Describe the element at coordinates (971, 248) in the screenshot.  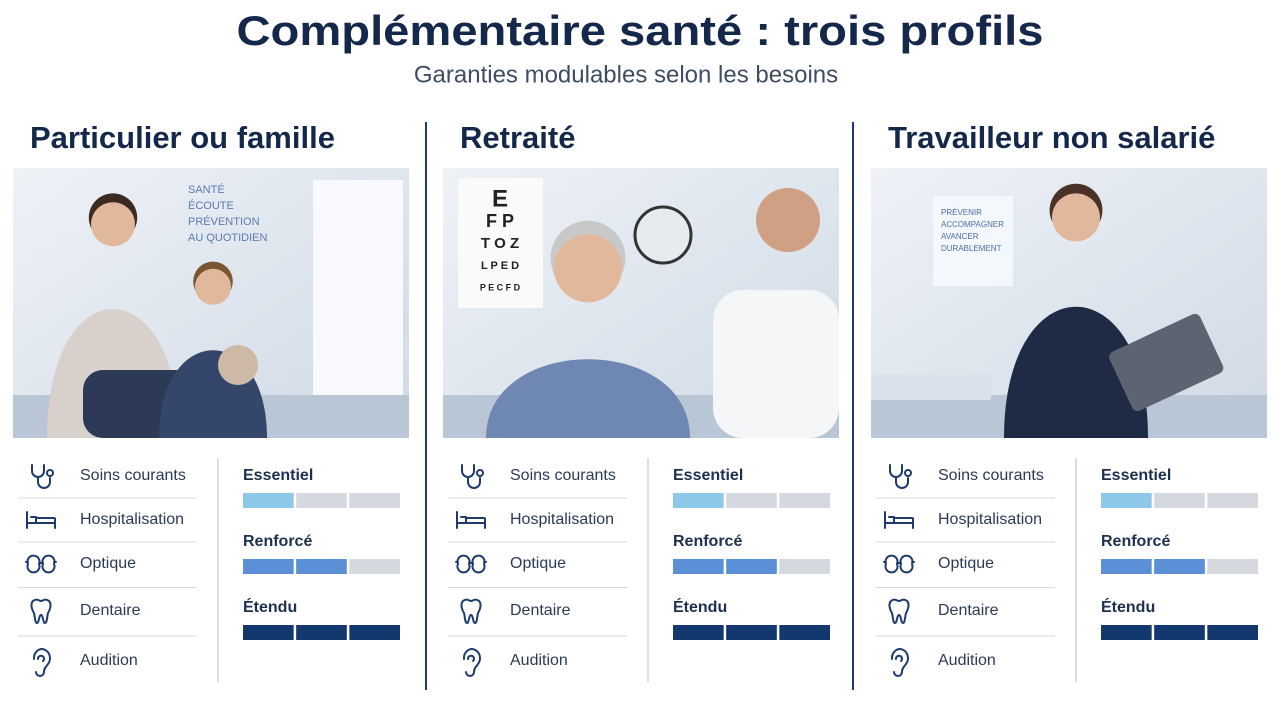
I see `photo-poster-text: DURABLEMENT` at that location.